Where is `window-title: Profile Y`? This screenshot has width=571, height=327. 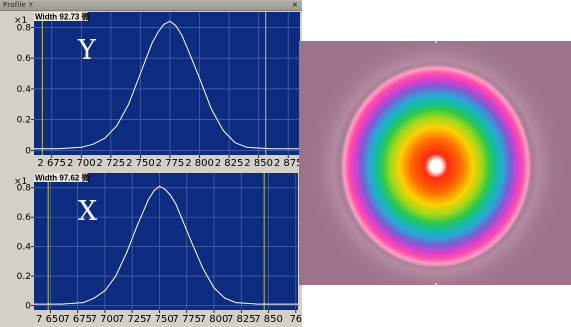 window-title: Profile Y is located at coordinates (18, 5).